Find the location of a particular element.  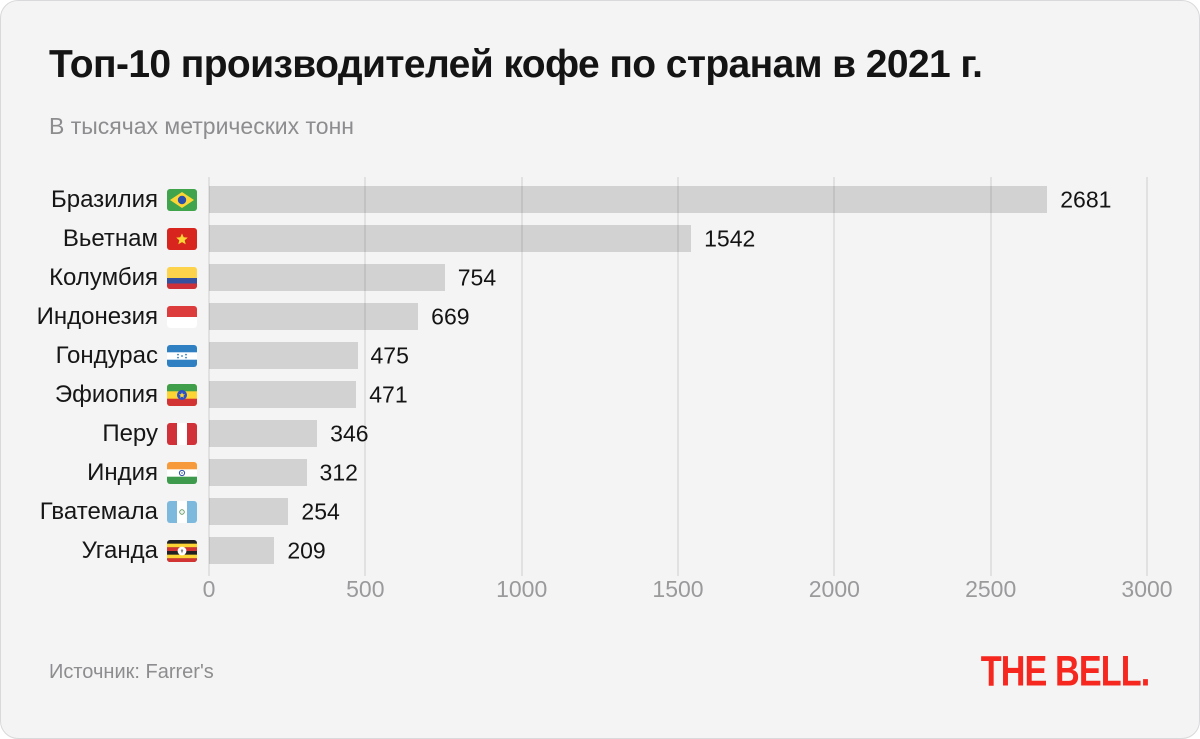

country-label: Индия is located at coordinates (123, 473).